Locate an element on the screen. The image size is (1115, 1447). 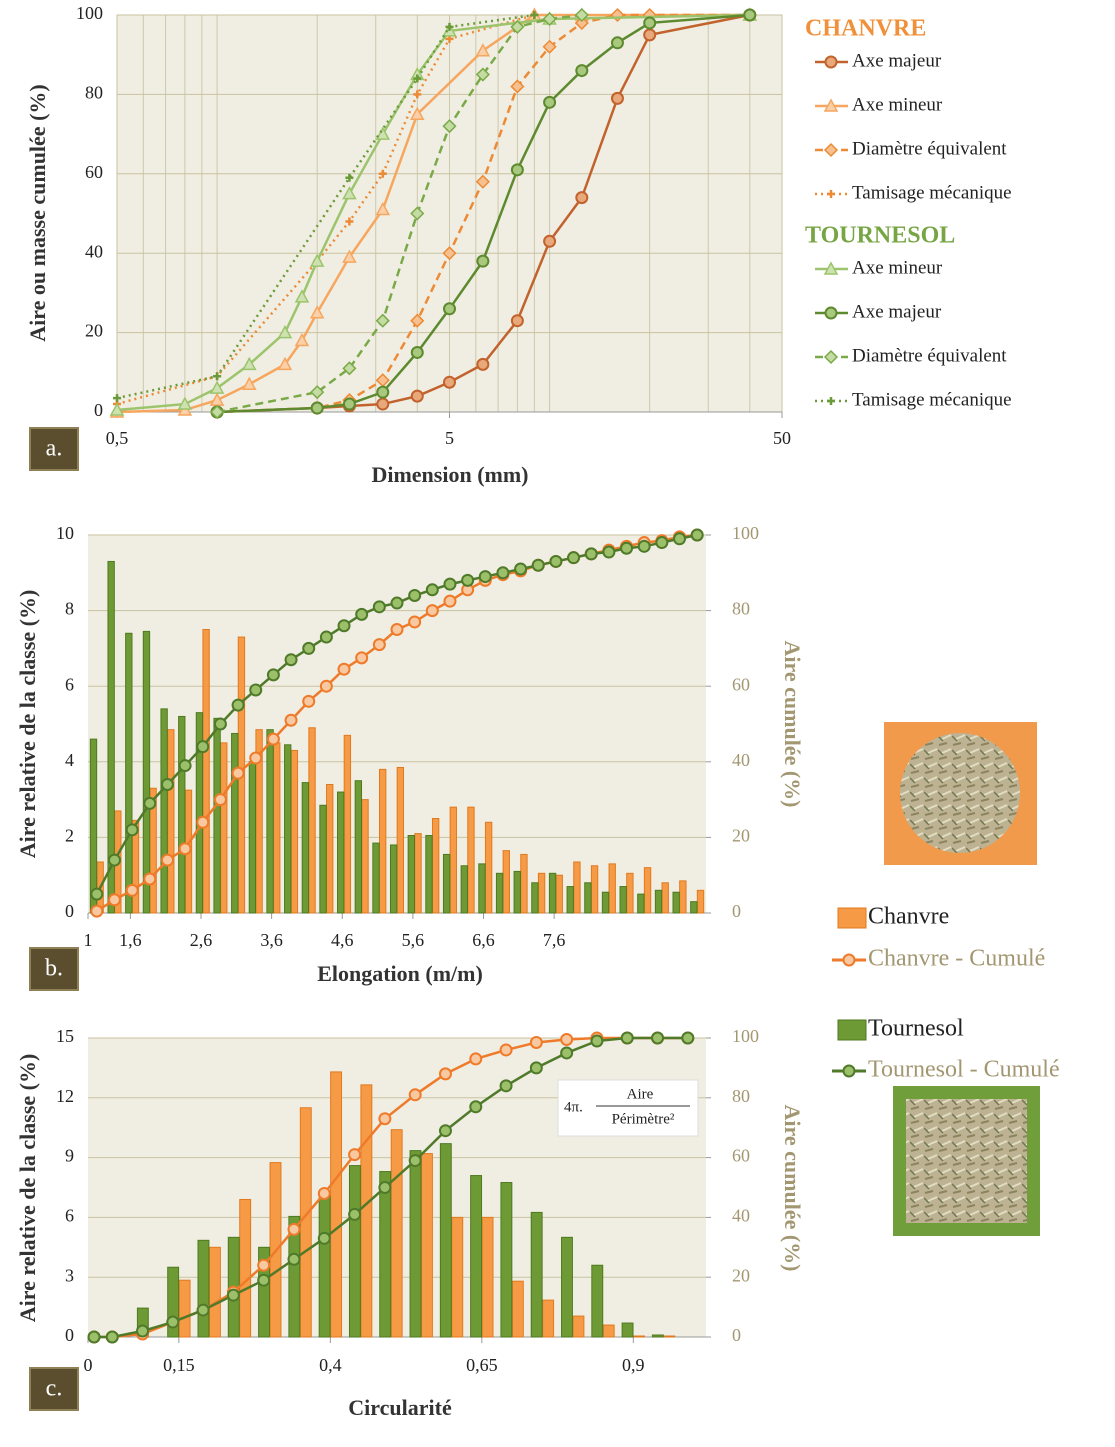
legend-group-title: CHANVRE is located at coordinates (865, 29).